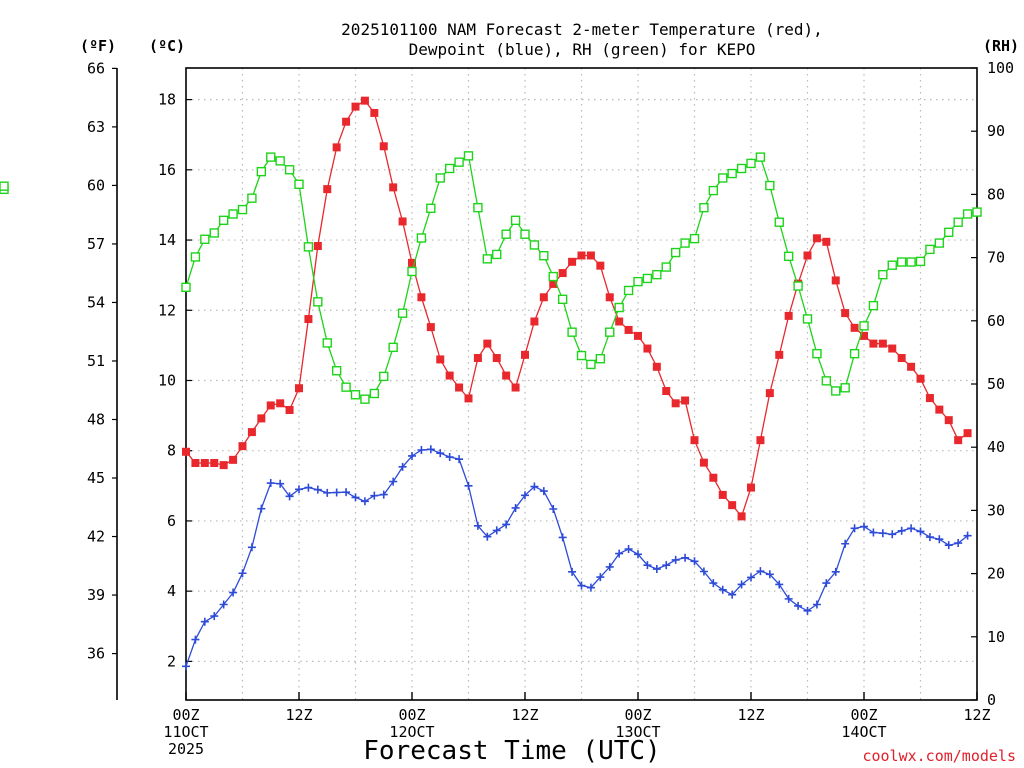 This screenshot has height=768, width=1024. What do you see at coordinates (96, 68) in the screenshot?
I see `fahrenheit-tick-label: 66` at bounding box center [96, 68].